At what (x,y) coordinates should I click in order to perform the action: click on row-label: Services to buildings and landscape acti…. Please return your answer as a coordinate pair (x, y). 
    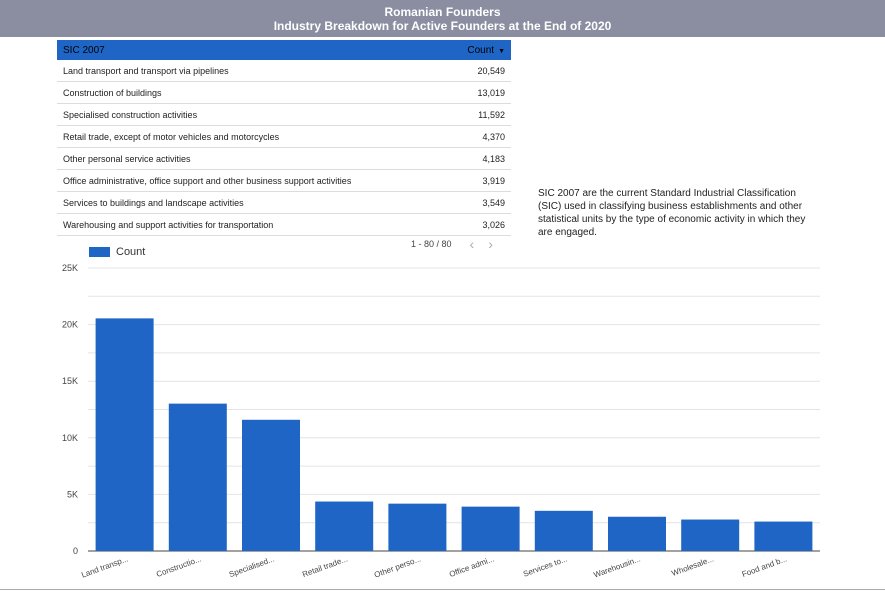
    Looking at the image, I should click on (153, 202).